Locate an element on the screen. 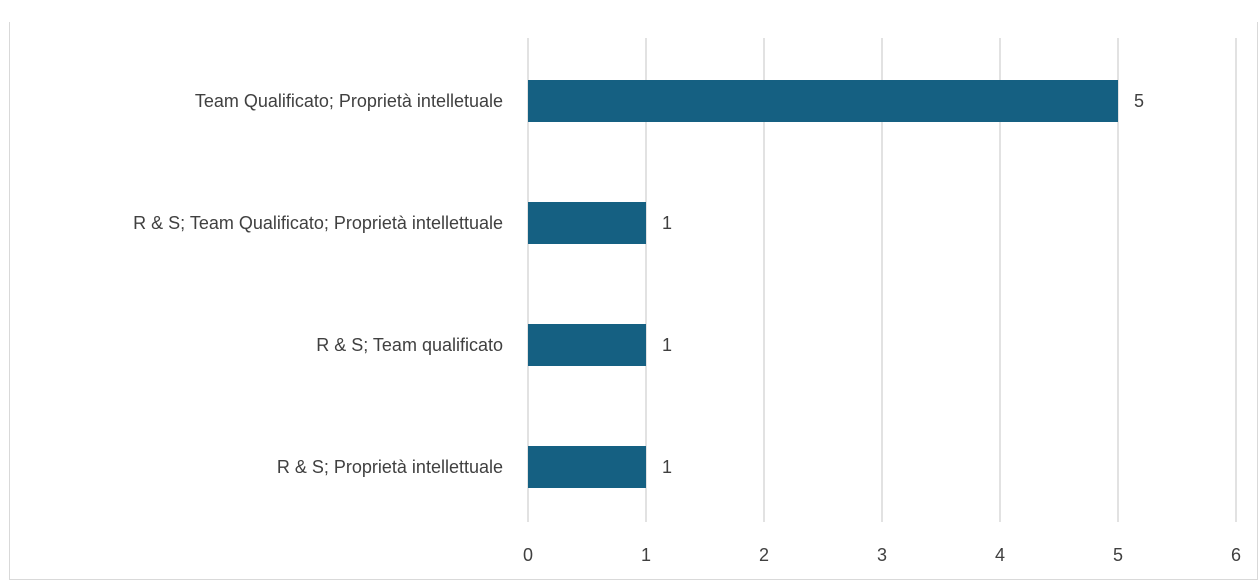 This screenshot has width=1260, height=582. category-label: R & S; Team qualificato is located at coordinates (409, 345).